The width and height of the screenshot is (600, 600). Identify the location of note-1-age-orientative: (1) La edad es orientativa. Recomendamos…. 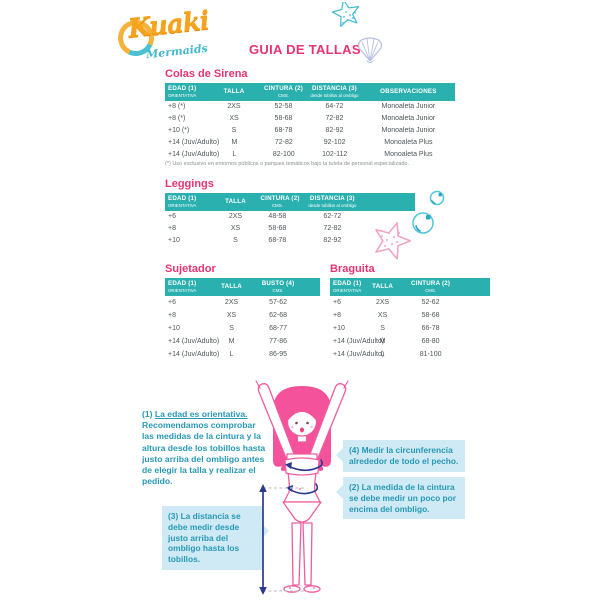
(205, 448).